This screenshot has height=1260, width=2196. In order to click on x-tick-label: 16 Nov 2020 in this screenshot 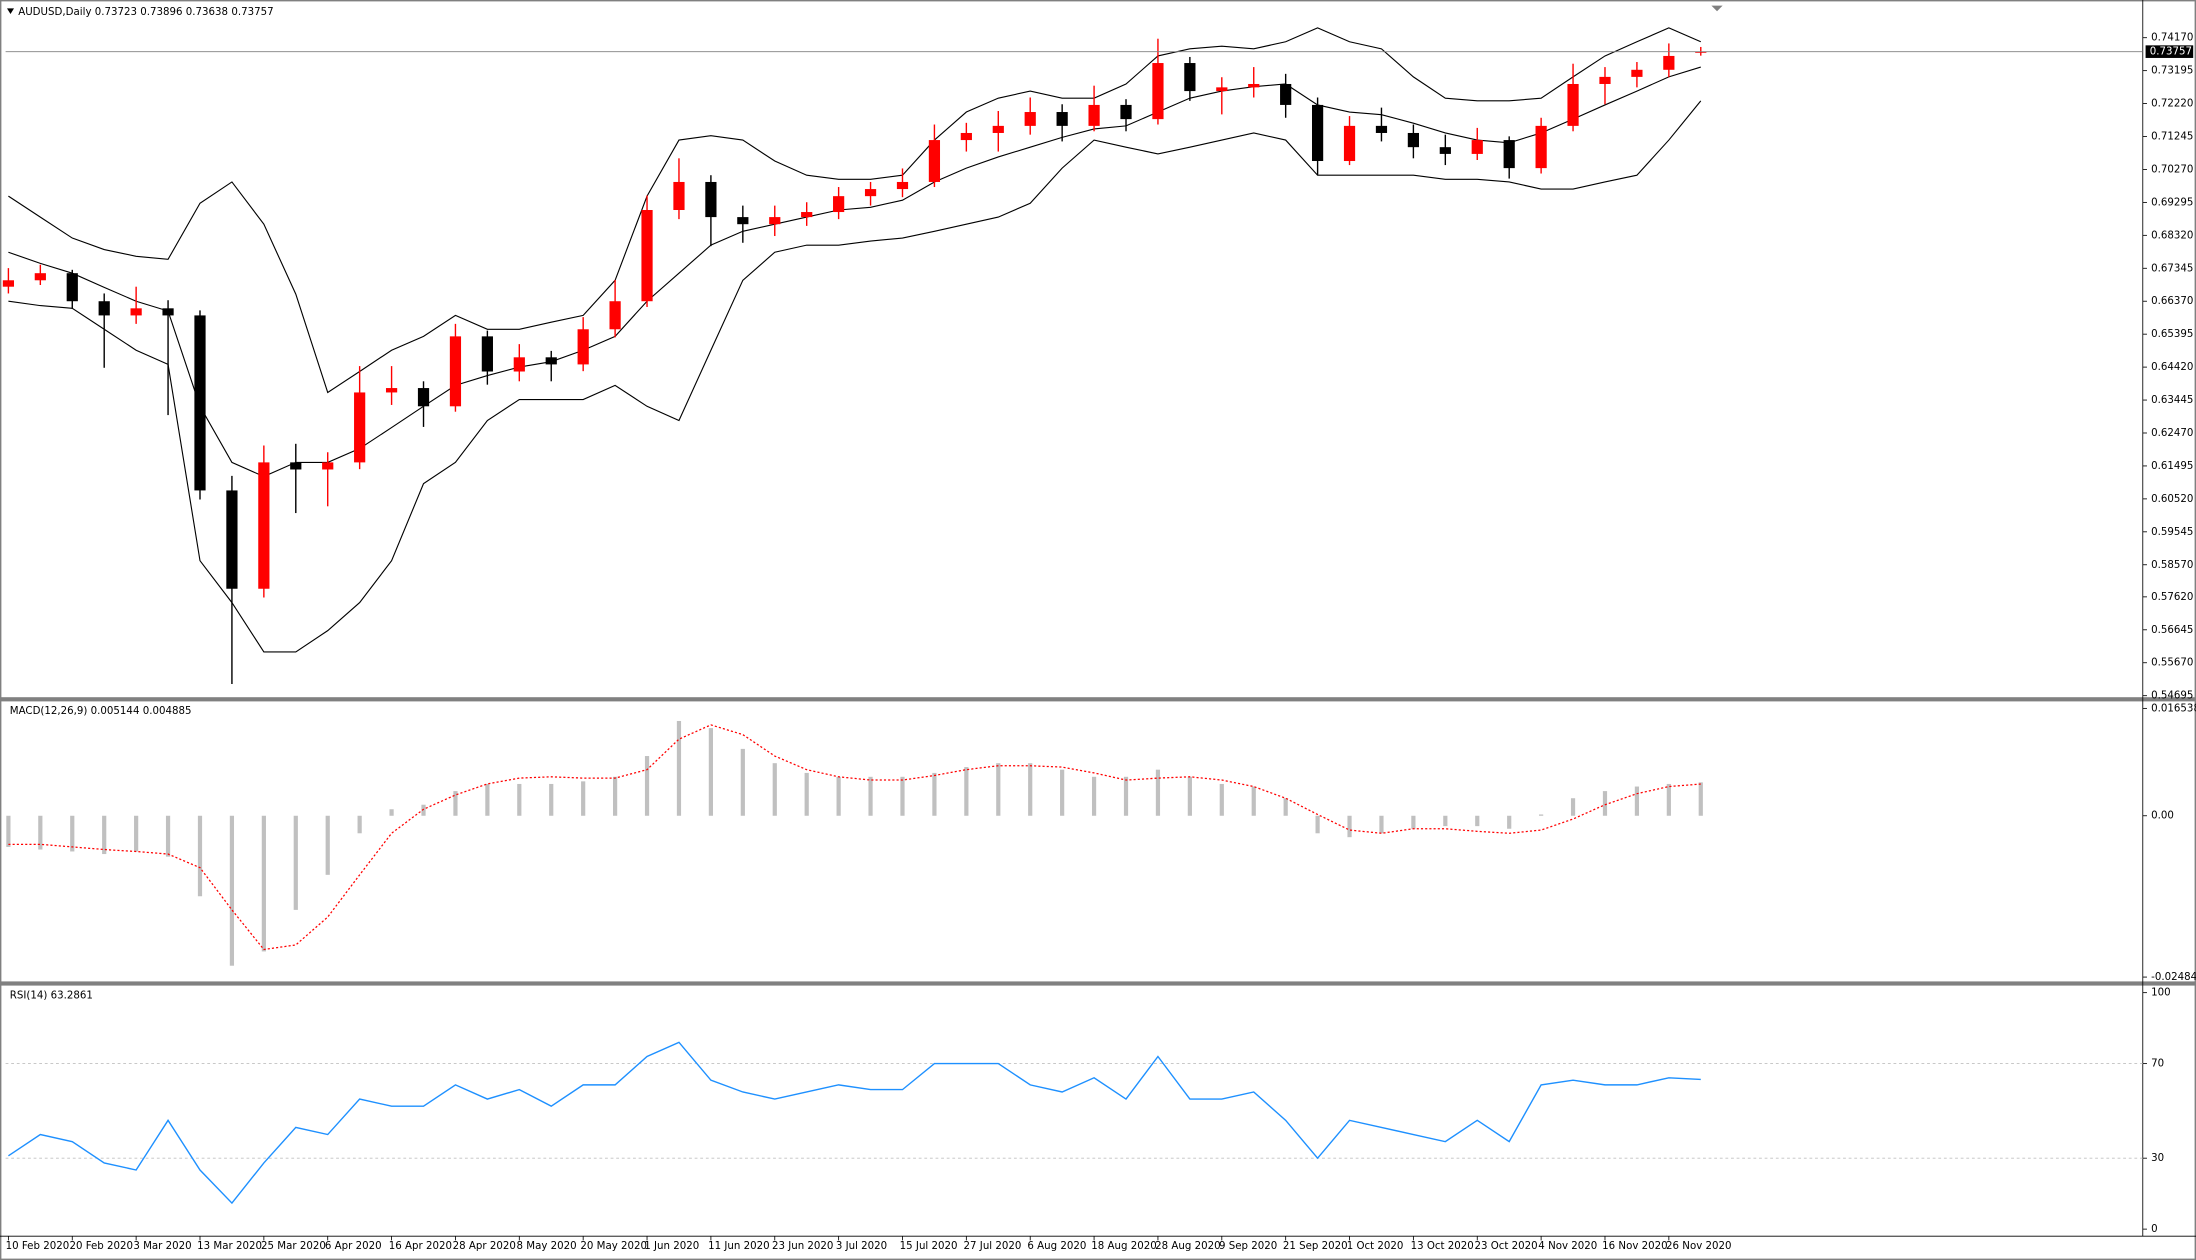, I will do `click(1634, 1246)`.